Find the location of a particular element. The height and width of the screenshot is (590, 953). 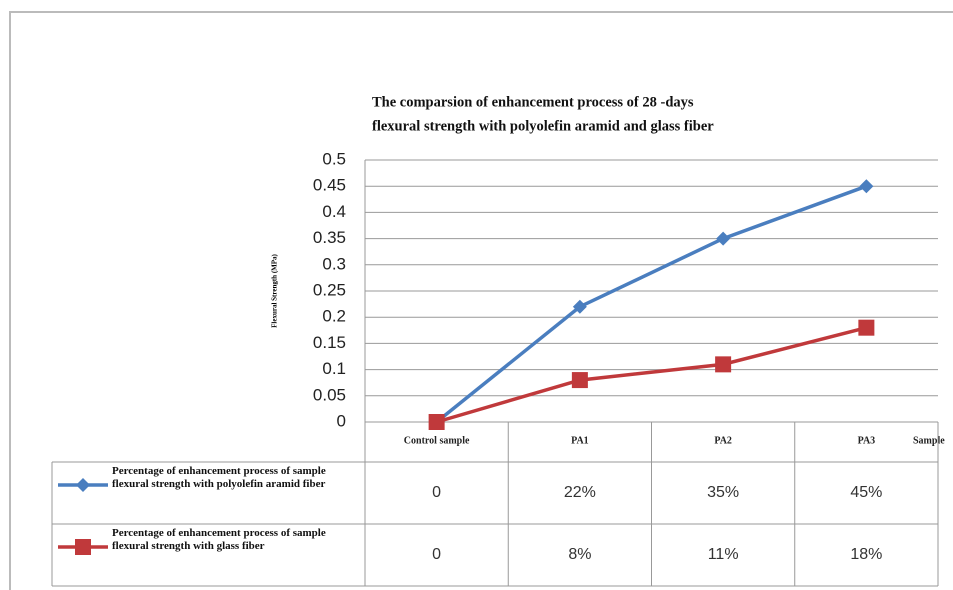

x-tick-label: PA1 is located at coordinates (580, 440).